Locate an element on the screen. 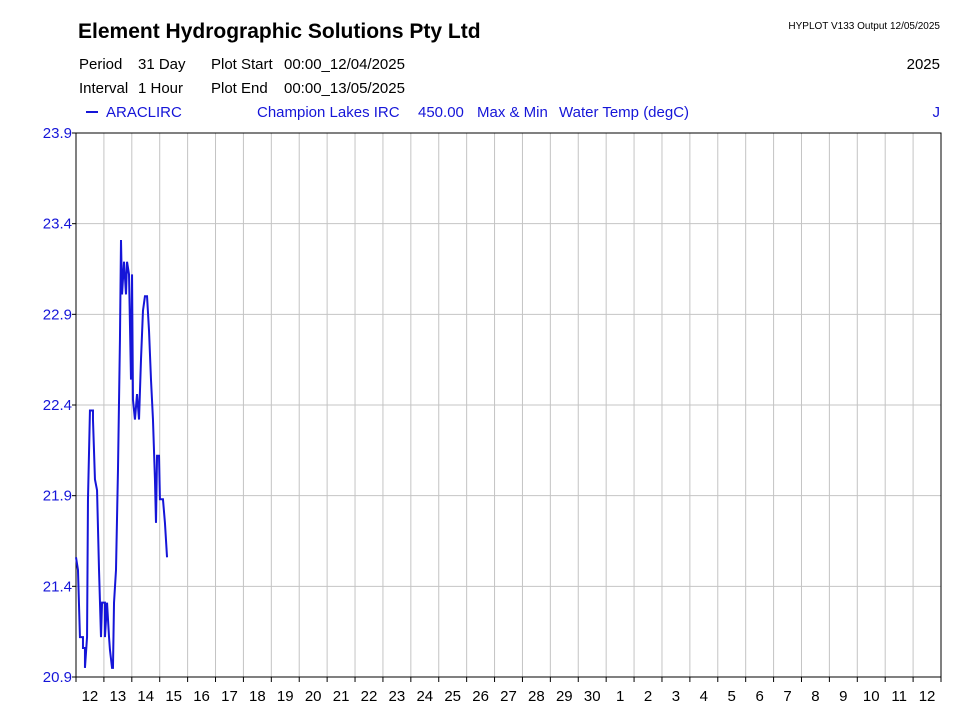  x-tick-label: 8 is located at coordinates (815, 696).